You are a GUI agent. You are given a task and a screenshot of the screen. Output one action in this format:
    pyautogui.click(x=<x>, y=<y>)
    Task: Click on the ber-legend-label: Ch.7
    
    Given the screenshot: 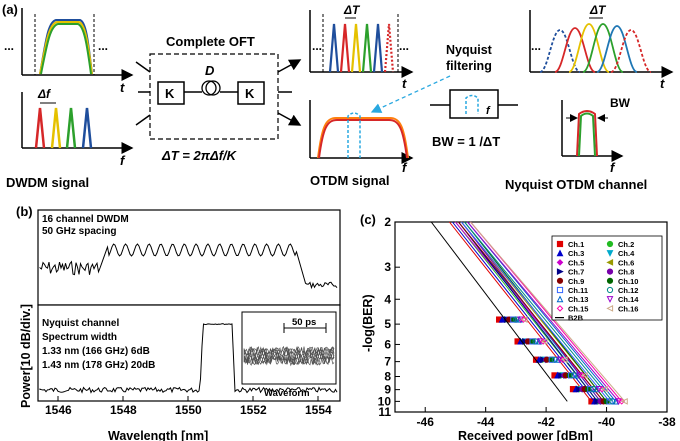 What is the action you would take?
    pyautogui.click(x=576, y=272)
    